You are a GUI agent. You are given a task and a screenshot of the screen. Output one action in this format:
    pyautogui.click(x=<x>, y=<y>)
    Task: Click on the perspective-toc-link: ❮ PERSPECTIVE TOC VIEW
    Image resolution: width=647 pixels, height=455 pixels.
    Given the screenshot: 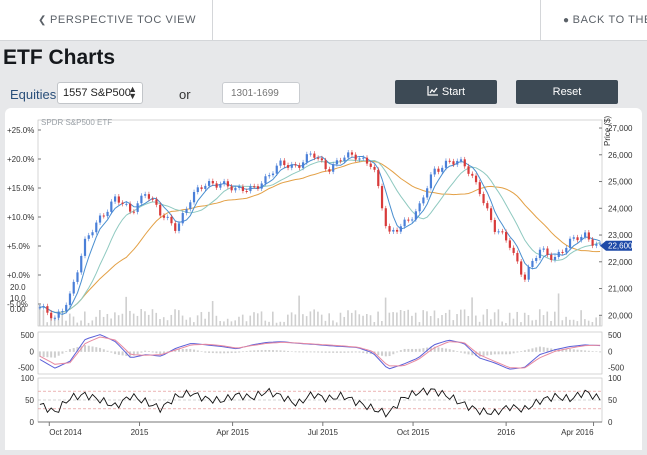 What is the action you would take?
    pyautogui.click(x=117, y=20)
    